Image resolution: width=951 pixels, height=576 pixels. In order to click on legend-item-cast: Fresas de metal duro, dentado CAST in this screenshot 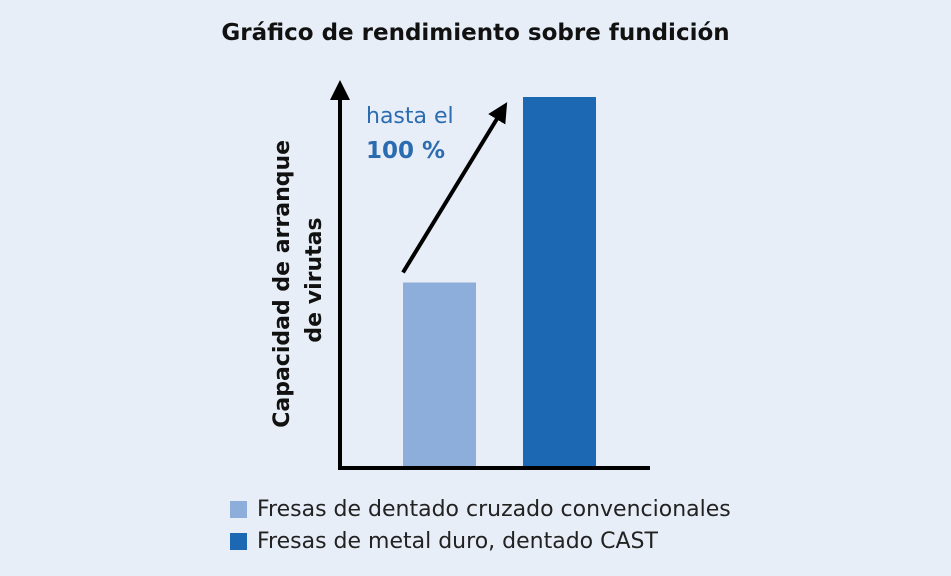, I will do `click(480, 541)`.